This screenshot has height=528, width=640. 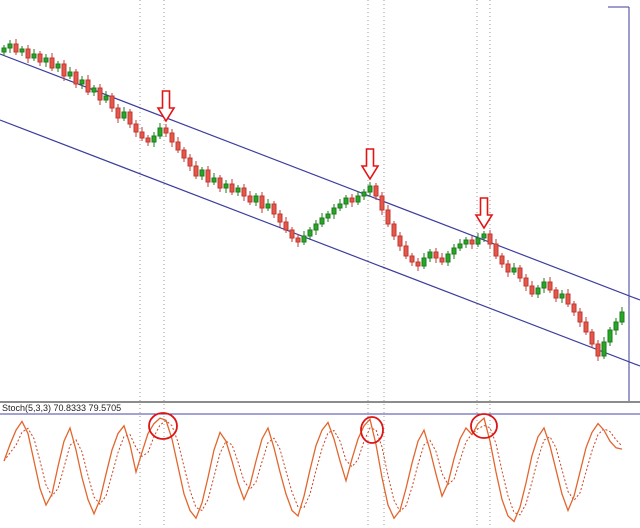 What do you see at coordinates (62, 408) in the screenshot?
I see `stoch-indicator-label: Stoch(5,3,3) 70.8333 79.5705` at bounding box center [62, 408].